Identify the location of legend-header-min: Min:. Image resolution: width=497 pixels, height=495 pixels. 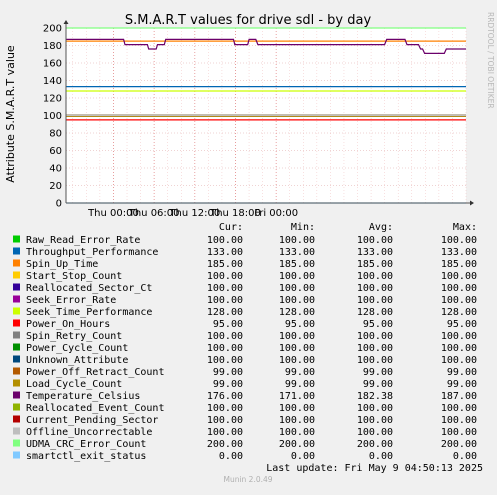
(303, 227).